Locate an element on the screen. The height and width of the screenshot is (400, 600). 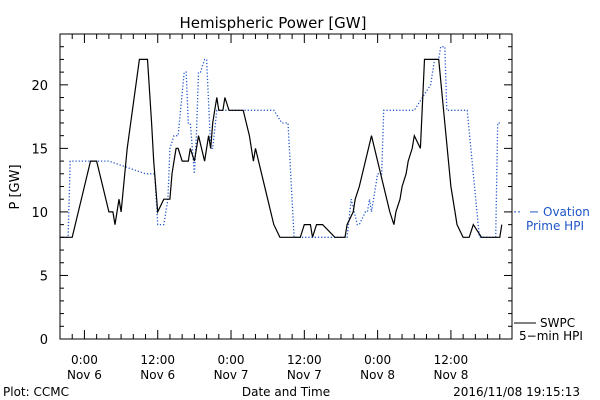
legend-label-ovation-line1: Ovation is located at coordinates (566, 212).